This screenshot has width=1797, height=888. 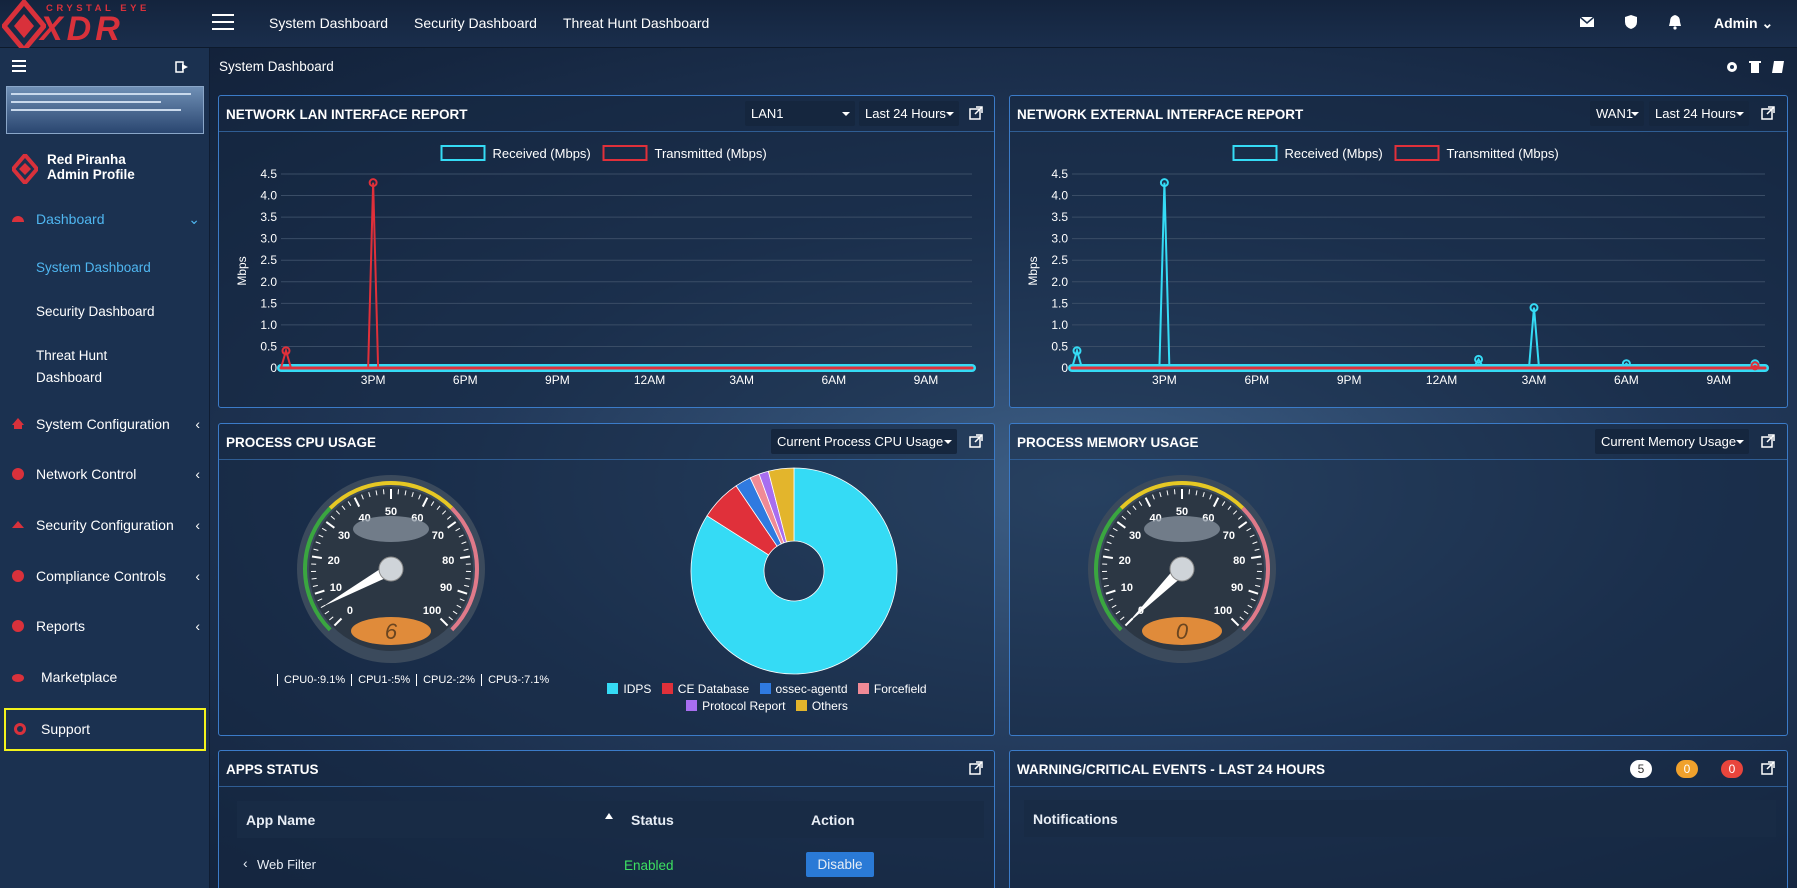 I want to click on disable-button: Disable, so click(x=840, y=864).